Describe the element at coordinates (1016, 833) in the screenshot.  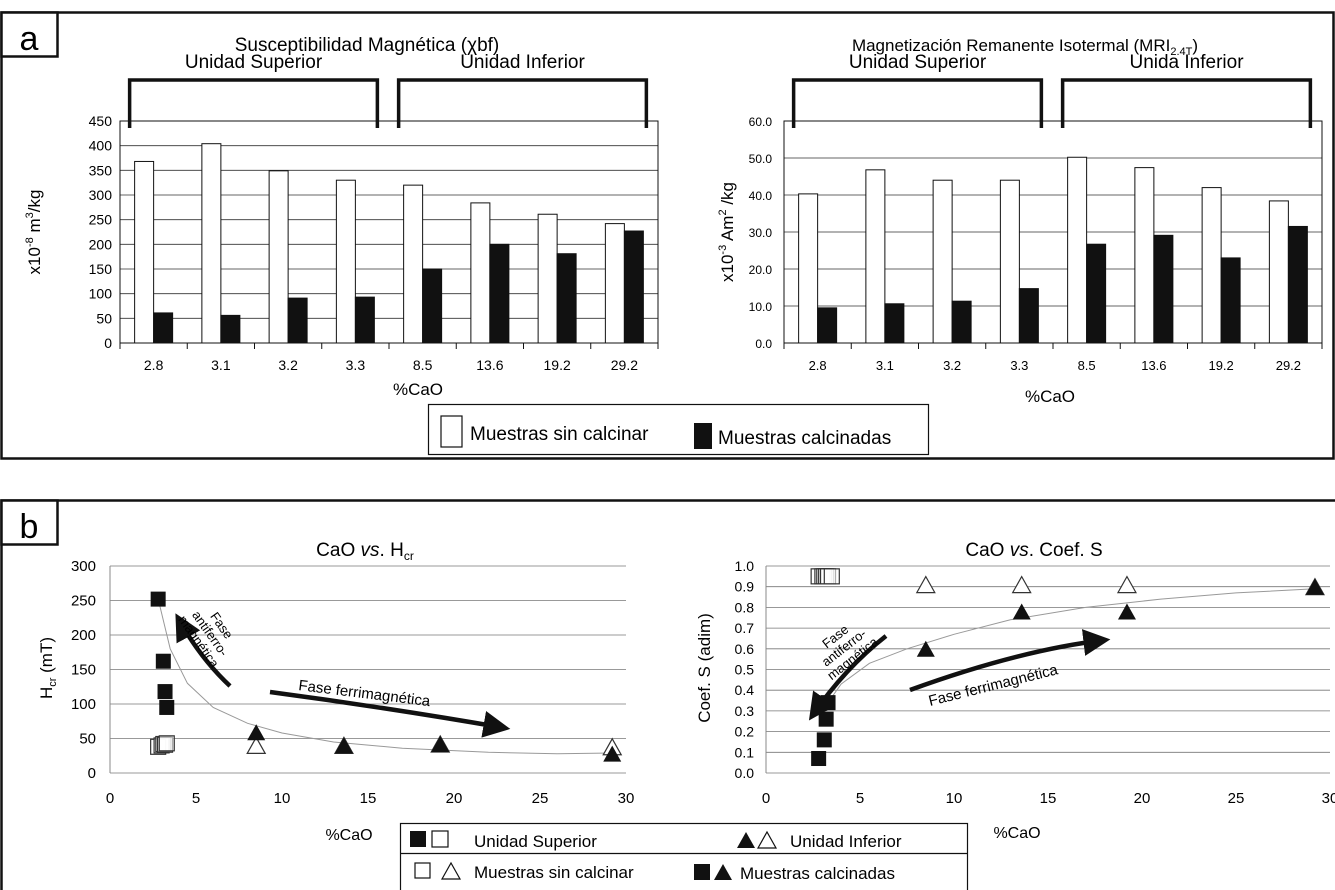
I see `chart-coef-s-xlabel: %CaO` at that location.